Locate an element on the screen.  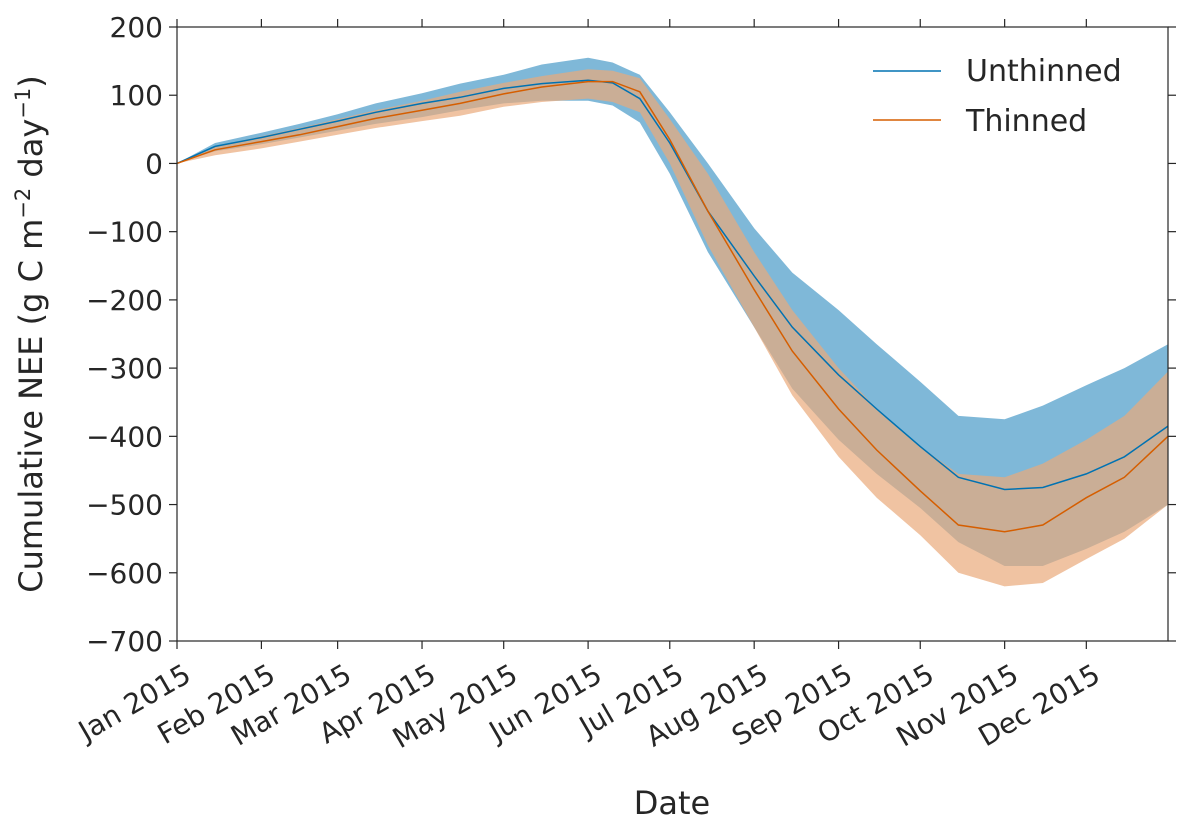
y-axis-label: Cumulative NEE (g C m−2 day−1) is located at coordinates (30, 333).